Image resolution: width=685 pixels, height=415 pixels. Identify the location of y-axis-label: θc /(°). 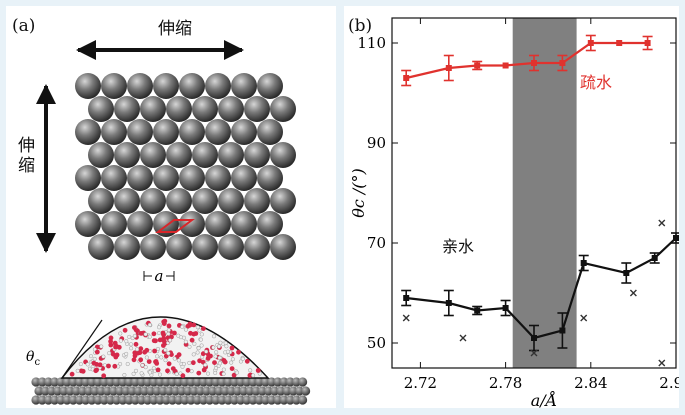
(358, 193).